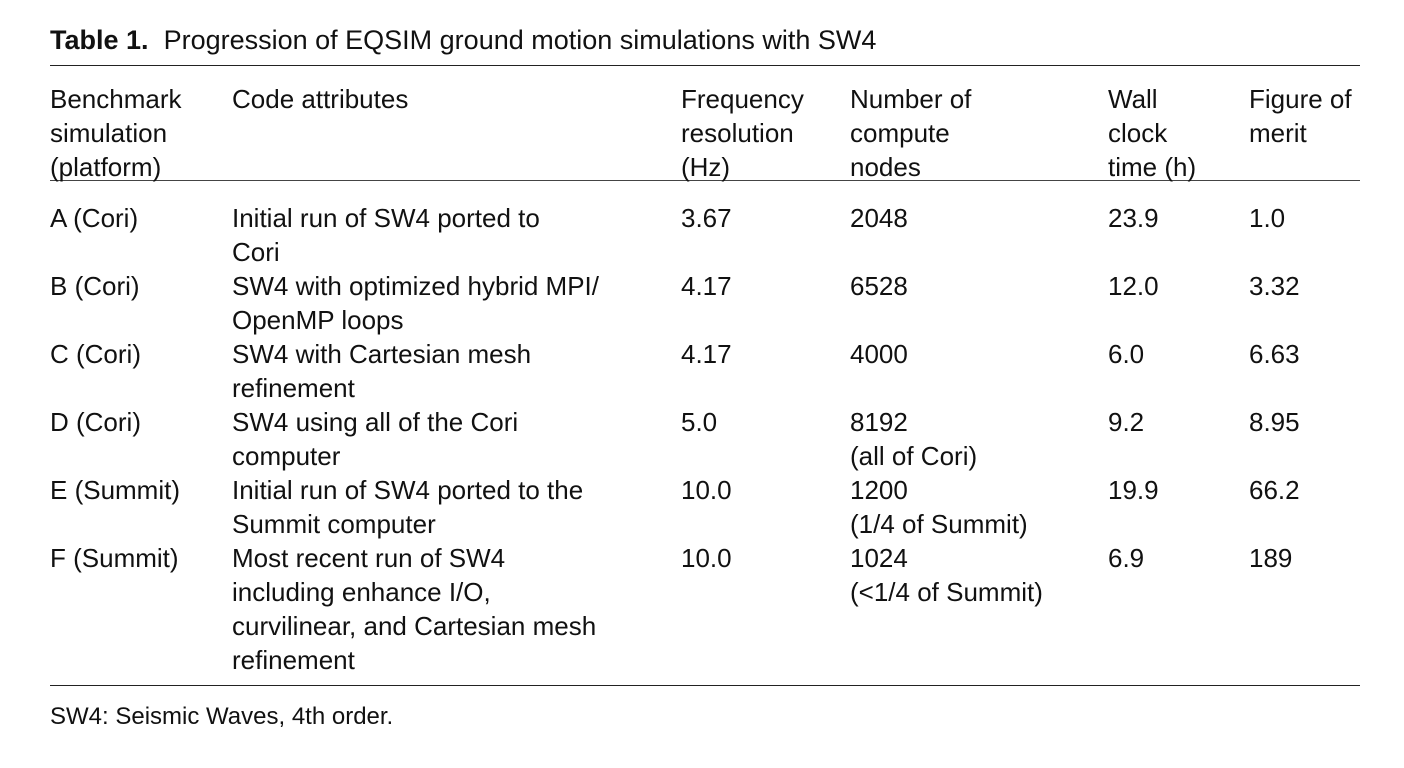 This screenshot has height=768, width=1404. What do you see at coordinates (95, 286) in the screenshot?
I see `cell-benchmark: B (Cori)` at bounding box center [95, 286].